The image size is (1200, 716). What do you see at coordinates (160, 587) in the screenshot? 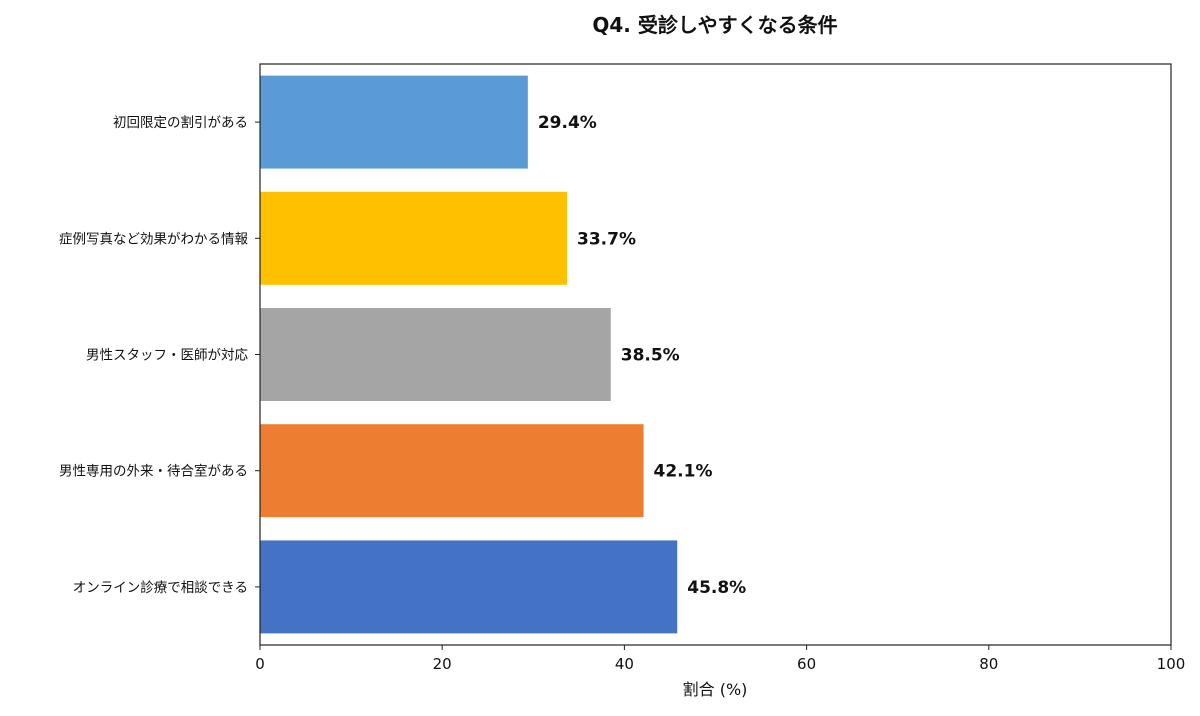
I see `y-tick-label: オンライン診療で相談できる` at bounding box center [160, 587].